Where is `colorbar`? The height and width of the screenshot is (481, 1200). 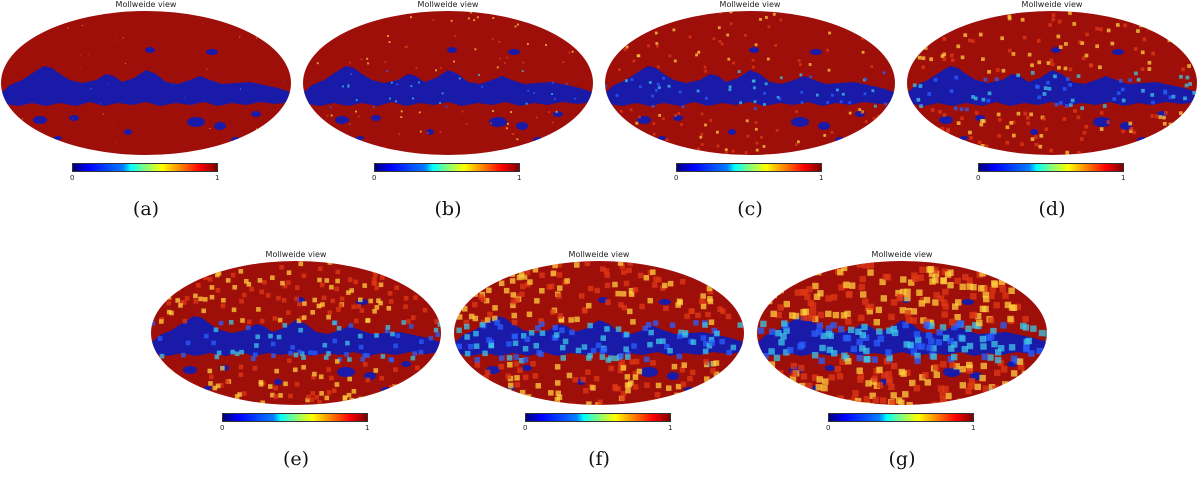
colorbar is located at coordinates (295, 417).